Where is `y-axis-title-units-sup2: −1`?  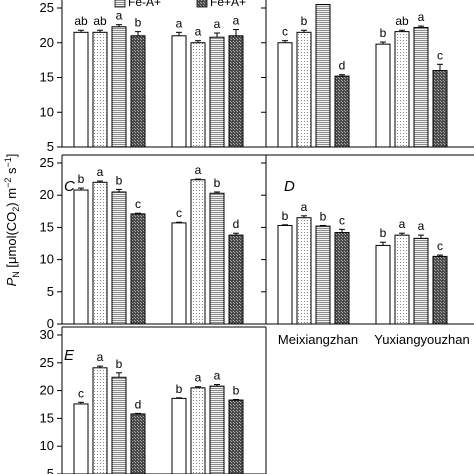
y-axis-title-units-sup2: −1 is located at coordinates (8, 162).